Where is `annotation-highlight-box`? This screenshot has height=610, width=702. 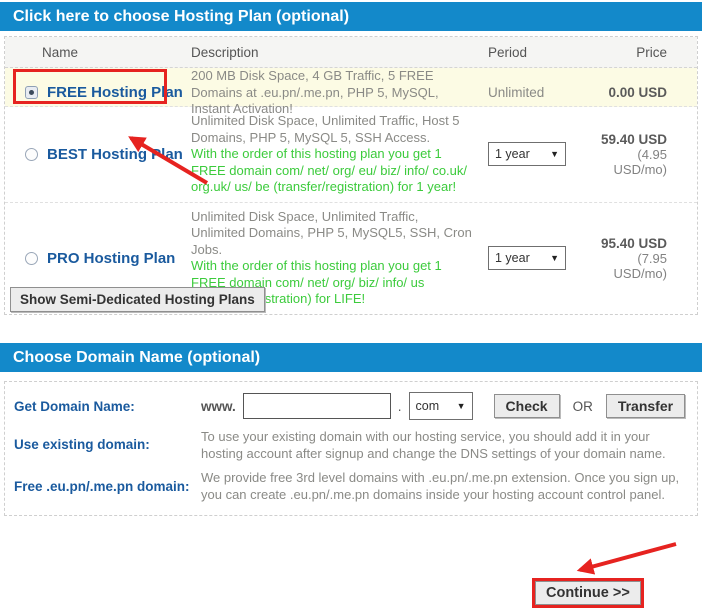
annotation-highlight-box is located at coordinates (90, 86).